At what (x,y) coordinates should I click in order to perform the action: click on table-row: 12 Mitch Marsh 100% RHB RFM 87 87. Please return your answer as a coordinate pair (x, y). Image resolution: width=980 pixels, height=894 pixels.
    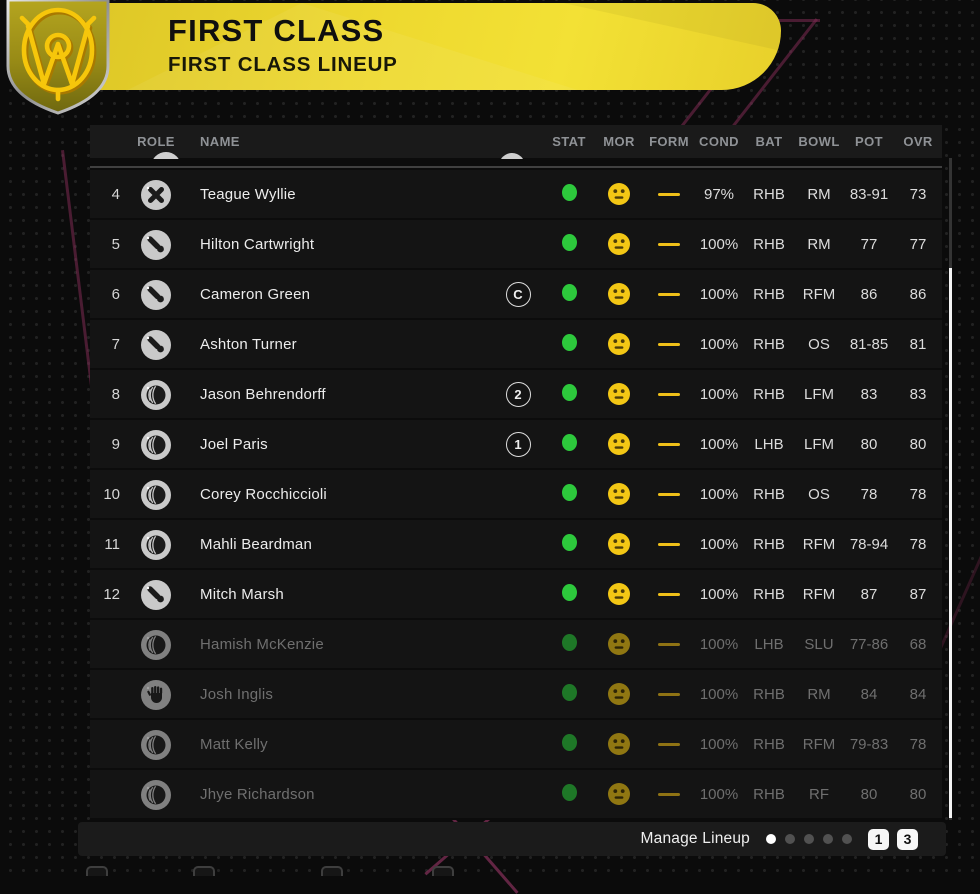
    Looking at the image, I should click on (516, 594).